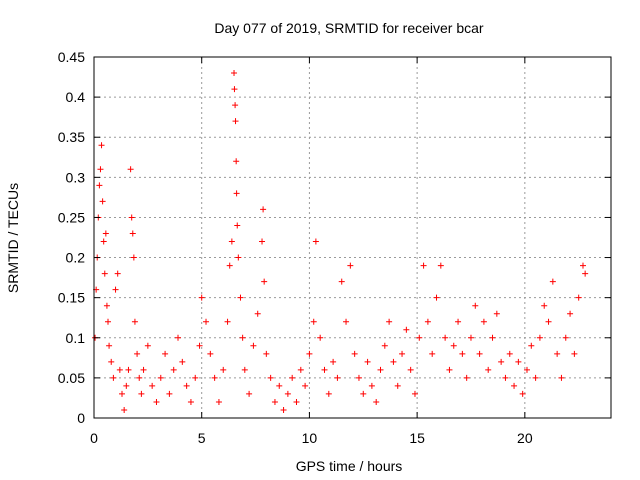 The width and height of the screenshot is (640, 480). What do you see at coordinates (71, 378) in the screenshot?
I see `y-tick-label: 0.05` at bounding box center [71, 378].